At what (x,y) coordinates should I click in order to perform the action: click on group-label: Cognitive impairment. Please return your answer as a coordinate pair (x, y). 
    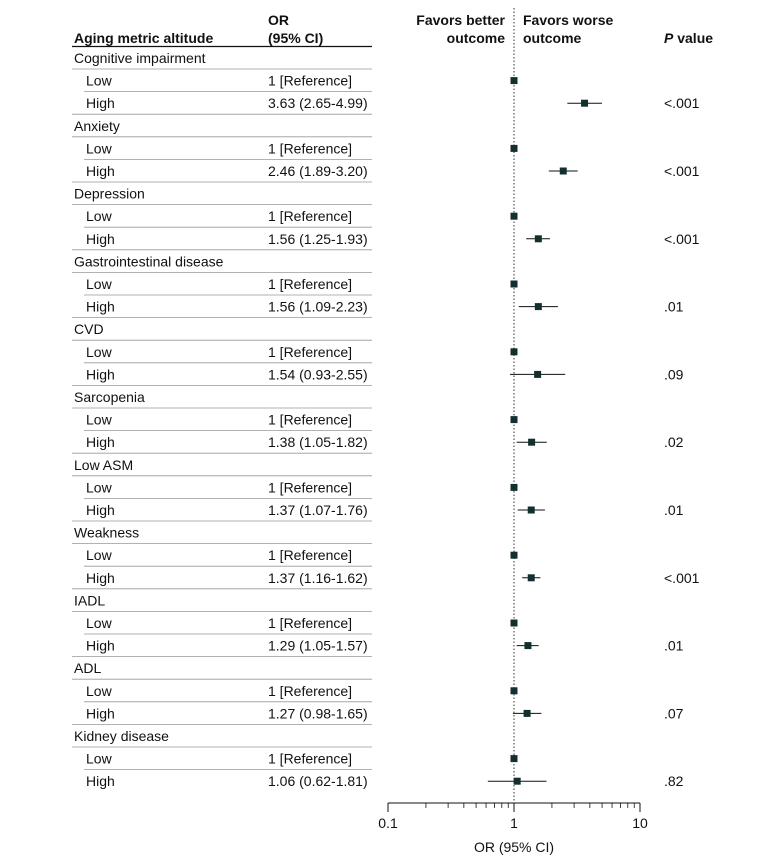
    Looking at the image, I should click on (140, 58).